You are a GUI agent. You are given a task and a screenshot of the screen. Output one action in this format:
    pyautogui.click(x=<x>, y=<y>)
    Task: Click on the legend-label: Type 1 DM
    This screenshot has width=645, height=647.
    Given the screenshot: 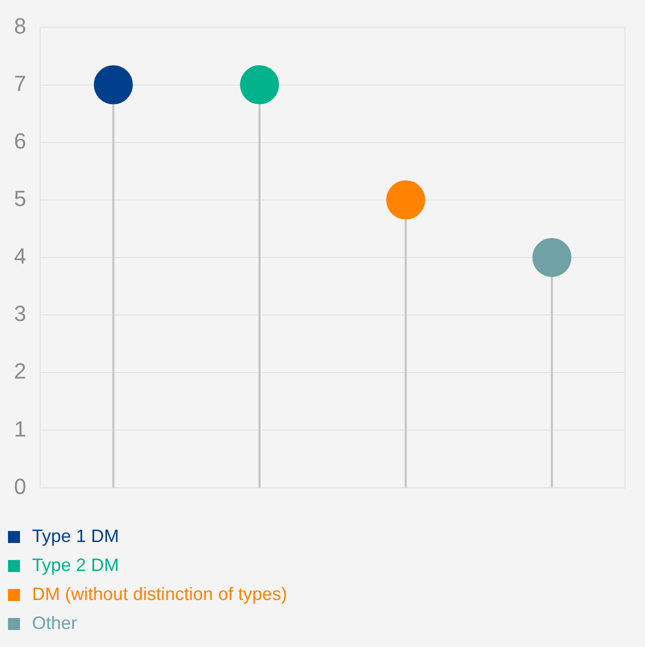 What is the action you would take?
    pyautogui.click(x=76, y=536)
    